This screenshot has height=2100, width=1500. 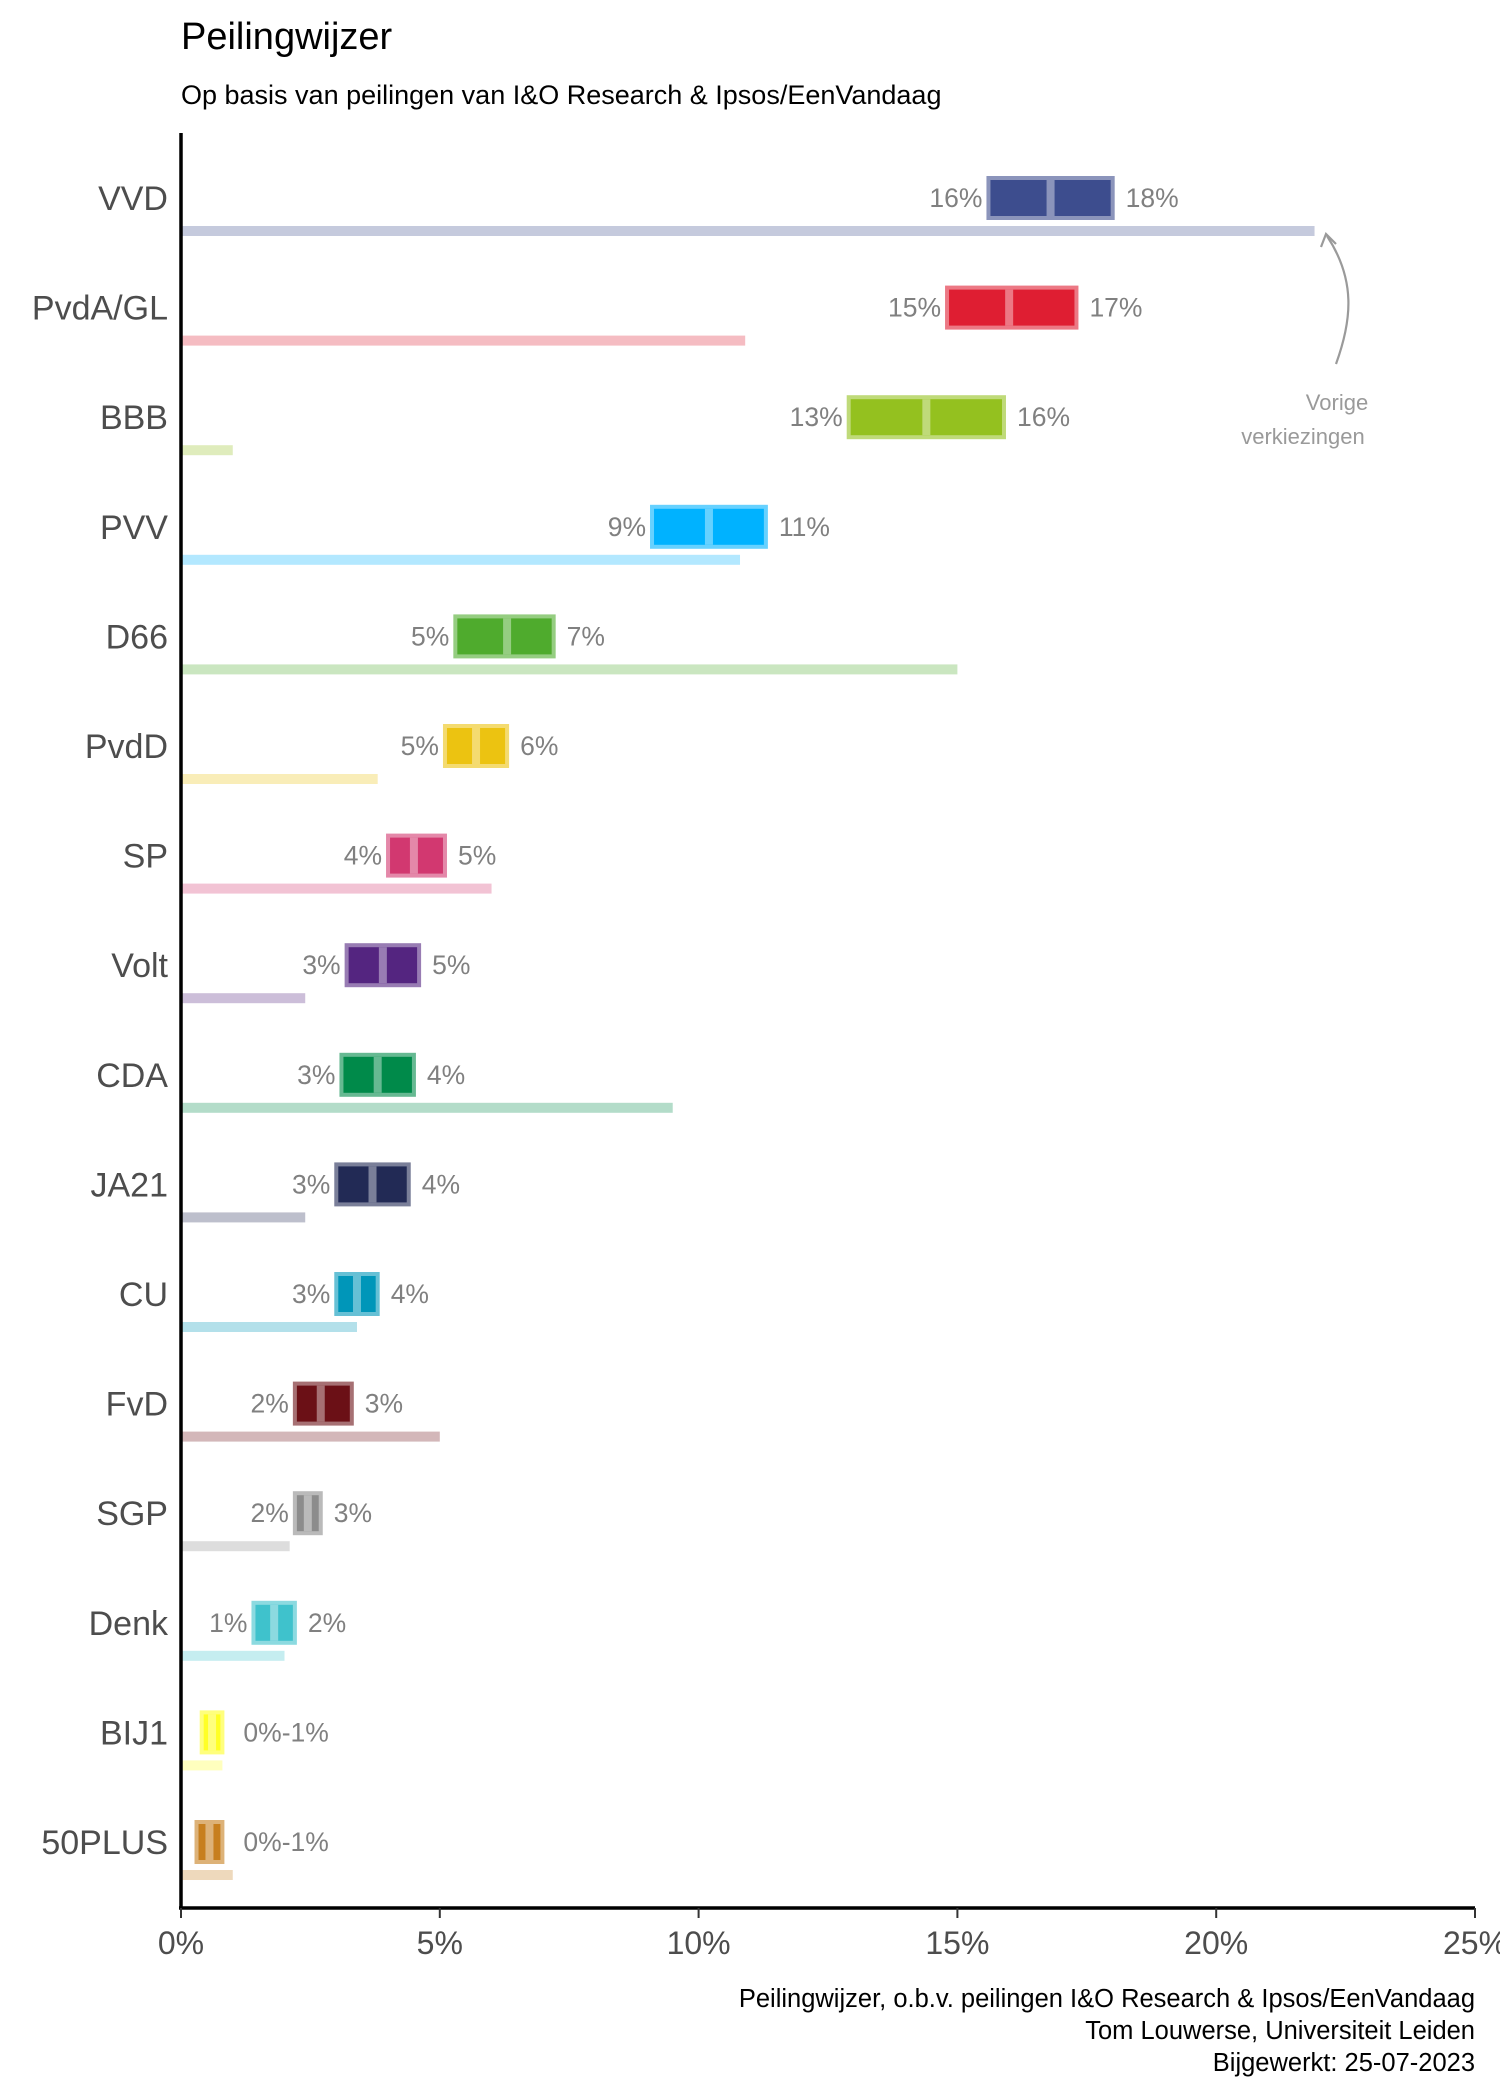 What do you see at coordinates (207, 1875) in the screenshot?
I see `previous-bar-50plus` at bounding box center [207, 1875].